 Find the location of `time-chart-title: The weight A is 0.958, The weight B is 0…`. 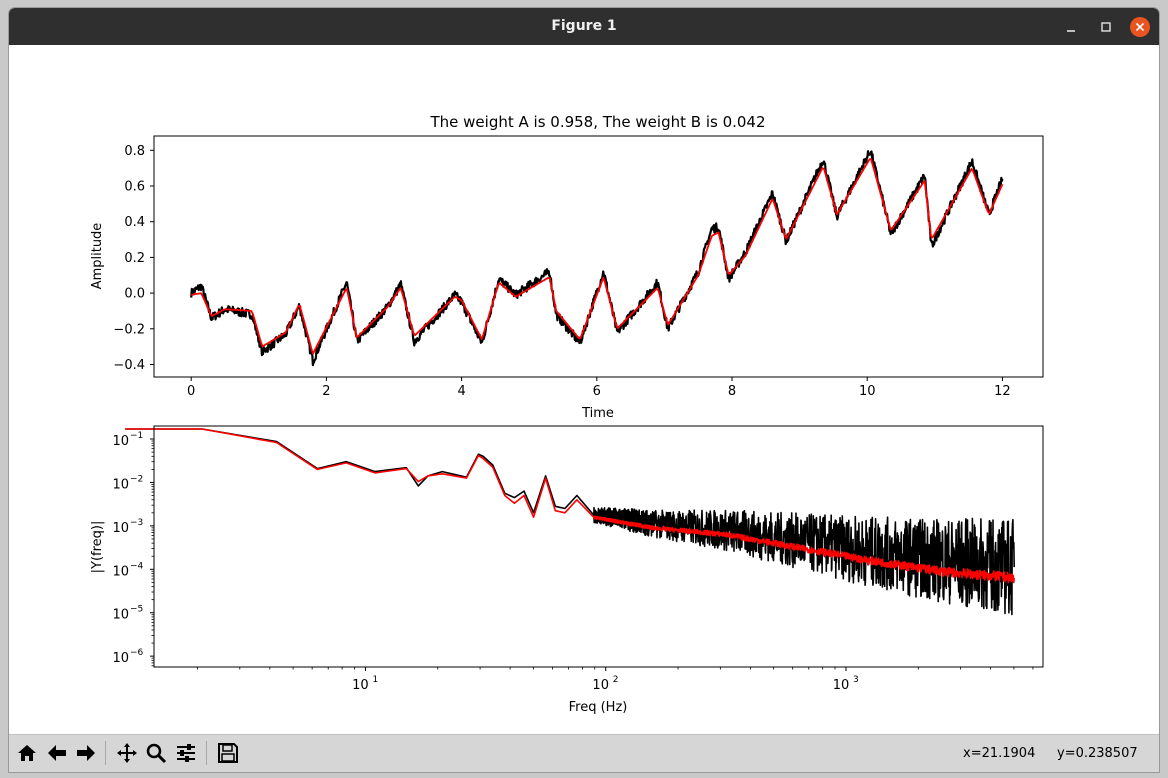

time-chart-title: The weight A is 0.958, The weight B is 0… is located at coordinates (597, 122).